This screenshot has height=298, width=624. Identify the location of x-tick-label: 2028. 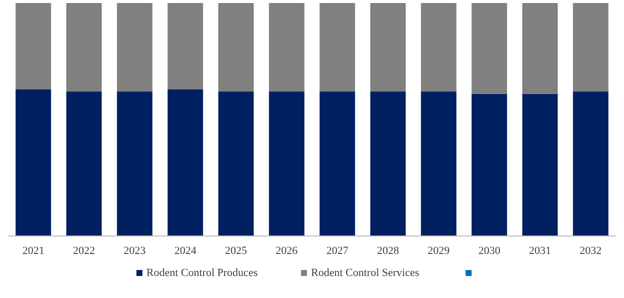
(388, 251).